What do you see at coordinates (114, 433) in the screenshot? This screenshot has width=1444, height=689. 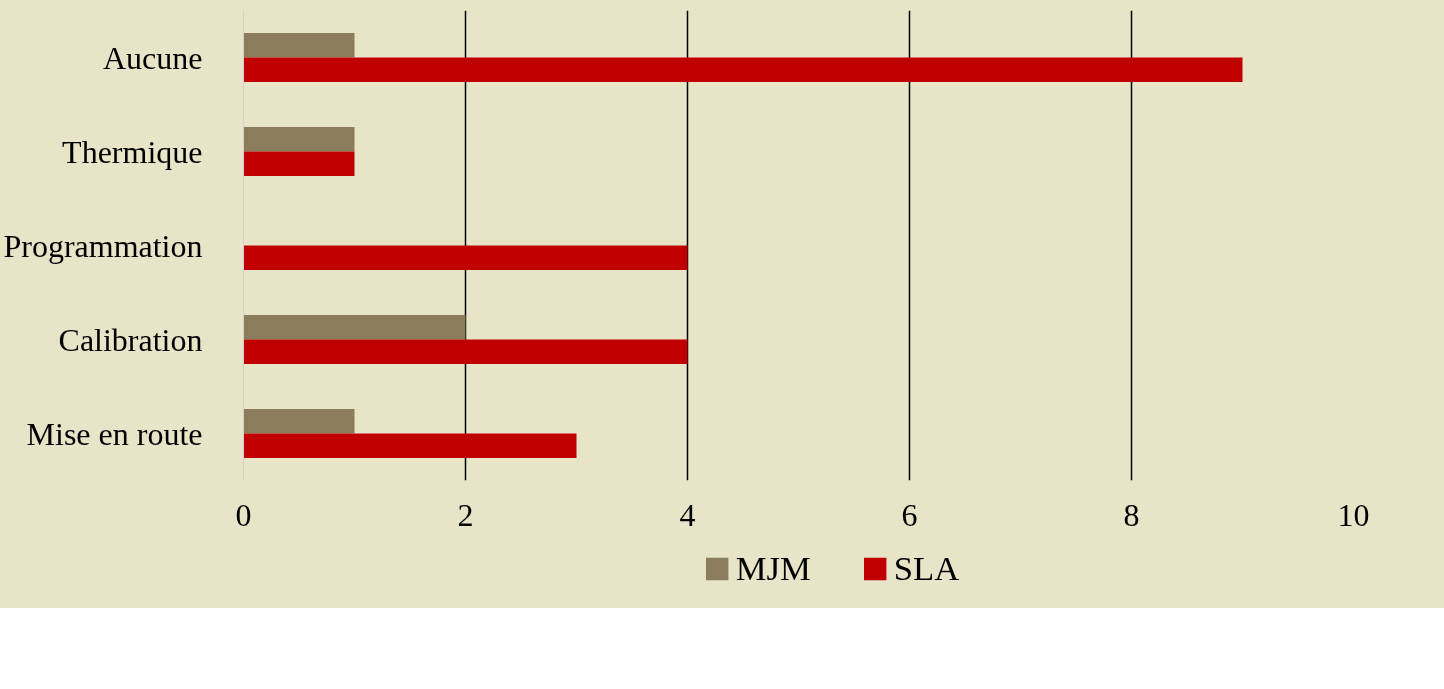 I see `y-tick-label: Mise en route` at bounding box center [114, 433].